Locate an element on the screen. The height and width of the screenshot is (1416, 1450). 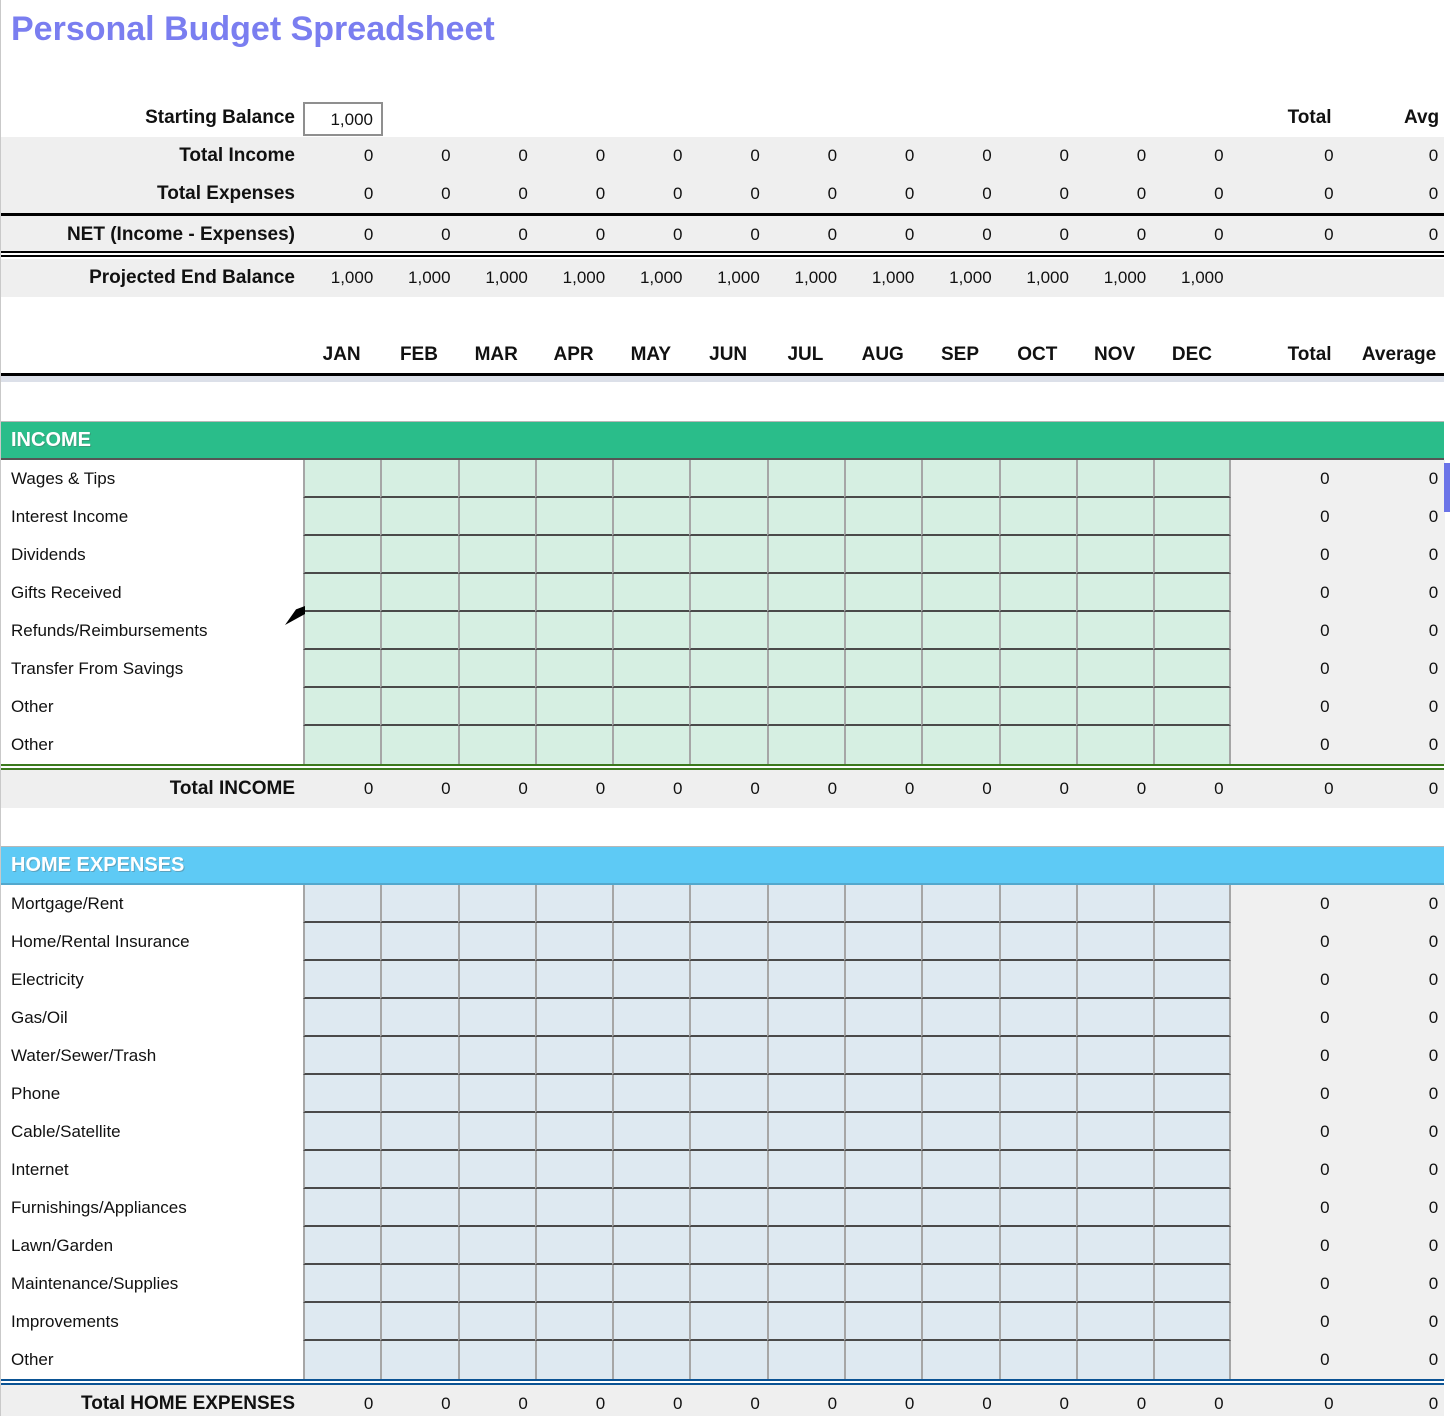
row-label: Phone is located at coordinates (152, 1094).